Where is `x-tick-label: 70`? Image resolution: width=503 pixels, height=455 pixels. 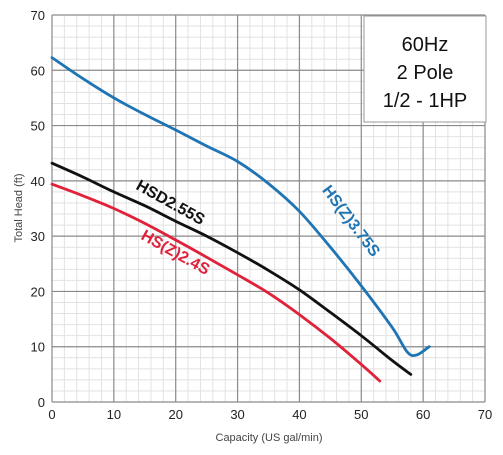 x-tick-label: 70 is located at coordinates (485, 414).